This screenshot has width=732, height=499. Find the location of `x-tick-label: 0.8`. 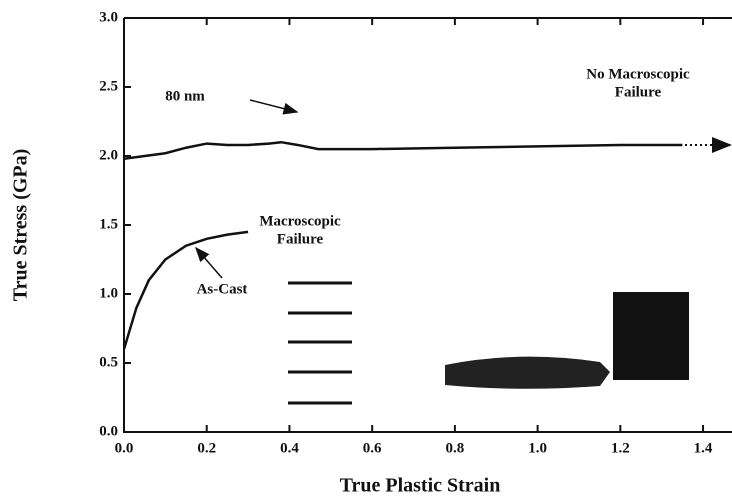

x-tick-label: 0.8 is located at coordinates (455, 448).